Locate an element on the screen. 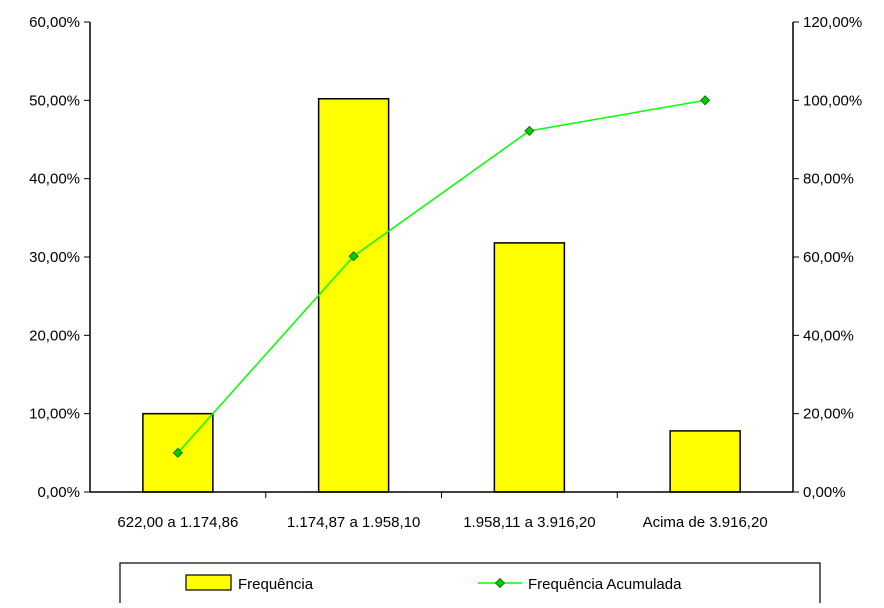 Image resolution: width=884 pixels, height=608 pixels. left-tick-label: 0,00% is located at coordinates (58, 492).